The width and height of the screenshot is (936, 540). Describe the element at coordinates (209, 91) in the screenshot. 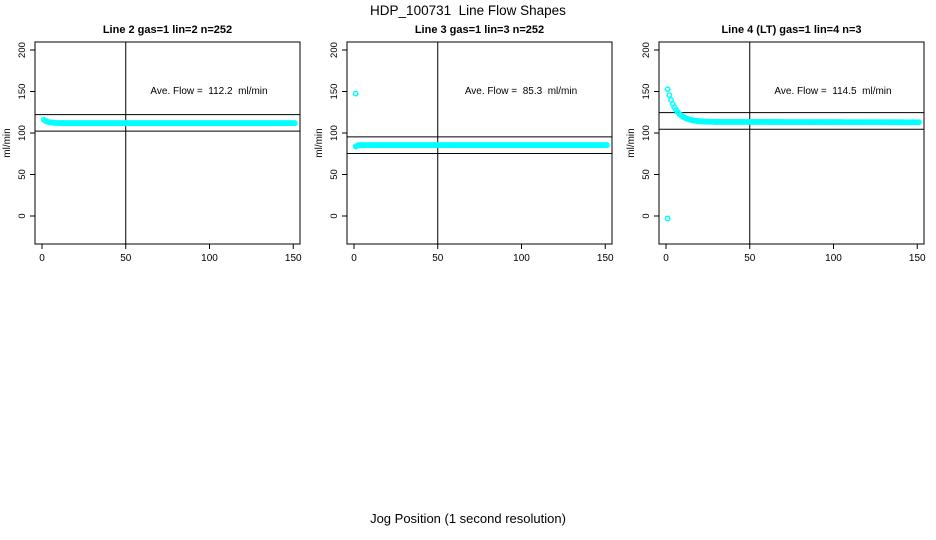

I see `ave-flow-annotation-1: Ave. Flow = 112.2 ml/min` at that location.